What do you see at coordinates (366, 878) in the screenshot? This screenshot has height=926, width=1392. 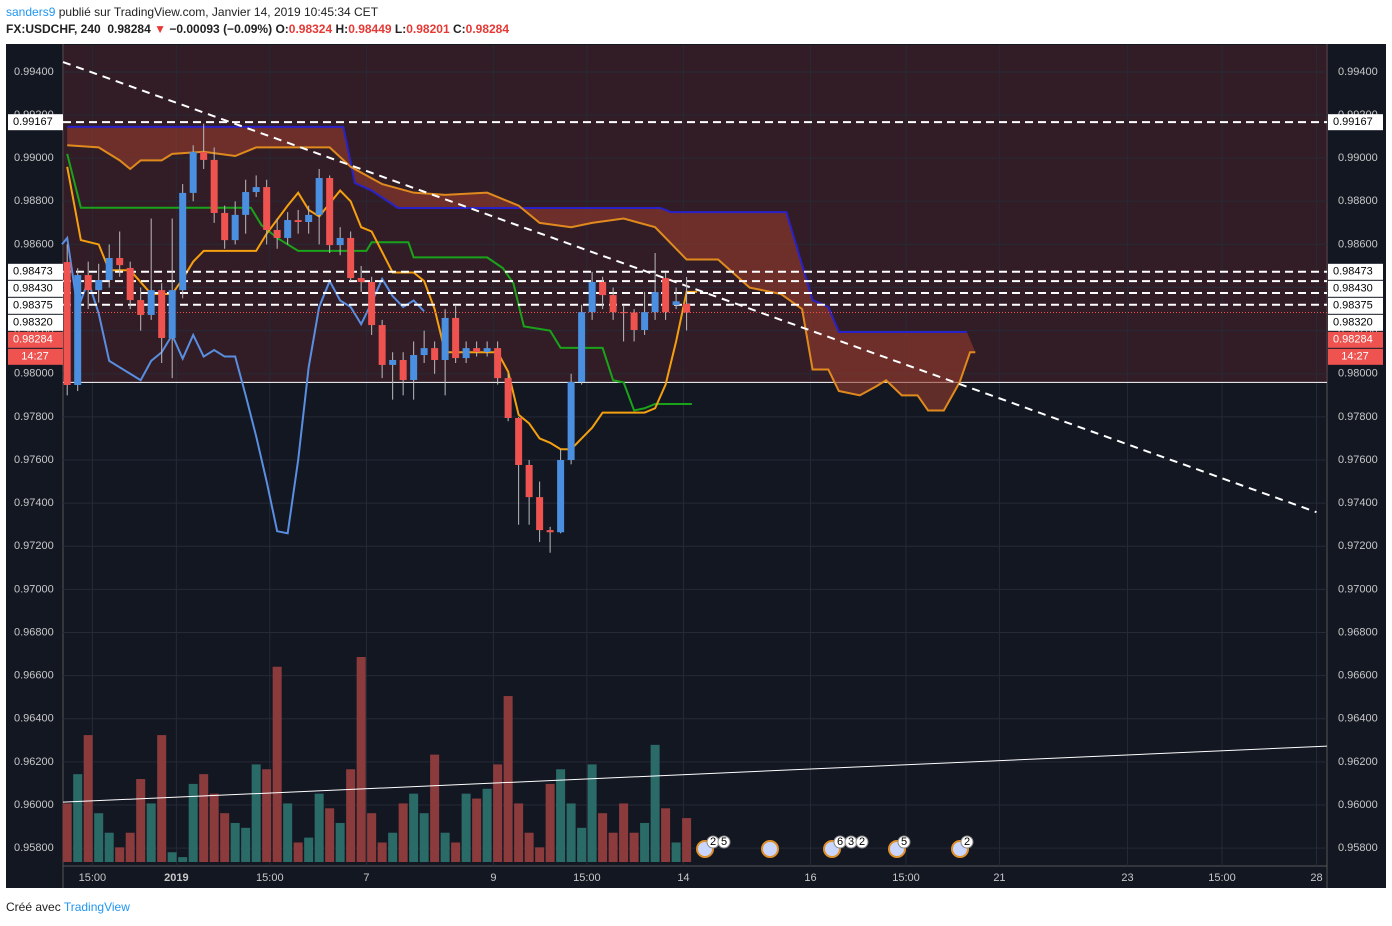 I see `x-tick-label: 7` at bounding box center [366, 878].